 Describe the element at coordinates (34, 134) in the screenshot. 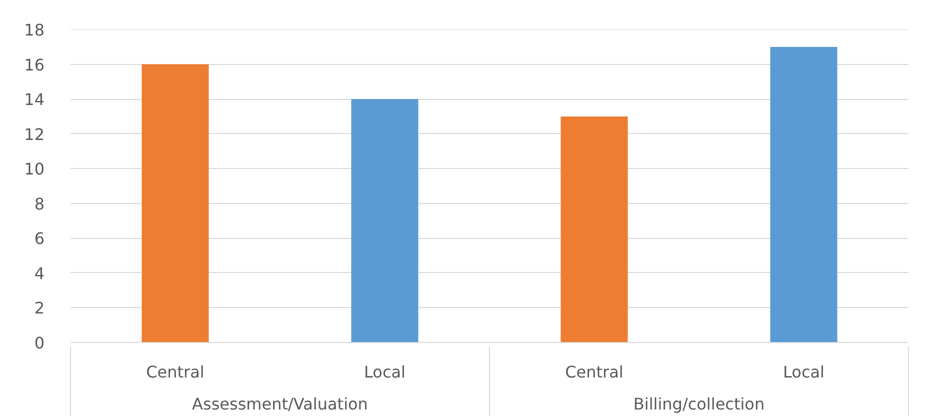

I see `y-tick-label: 12` at that location.